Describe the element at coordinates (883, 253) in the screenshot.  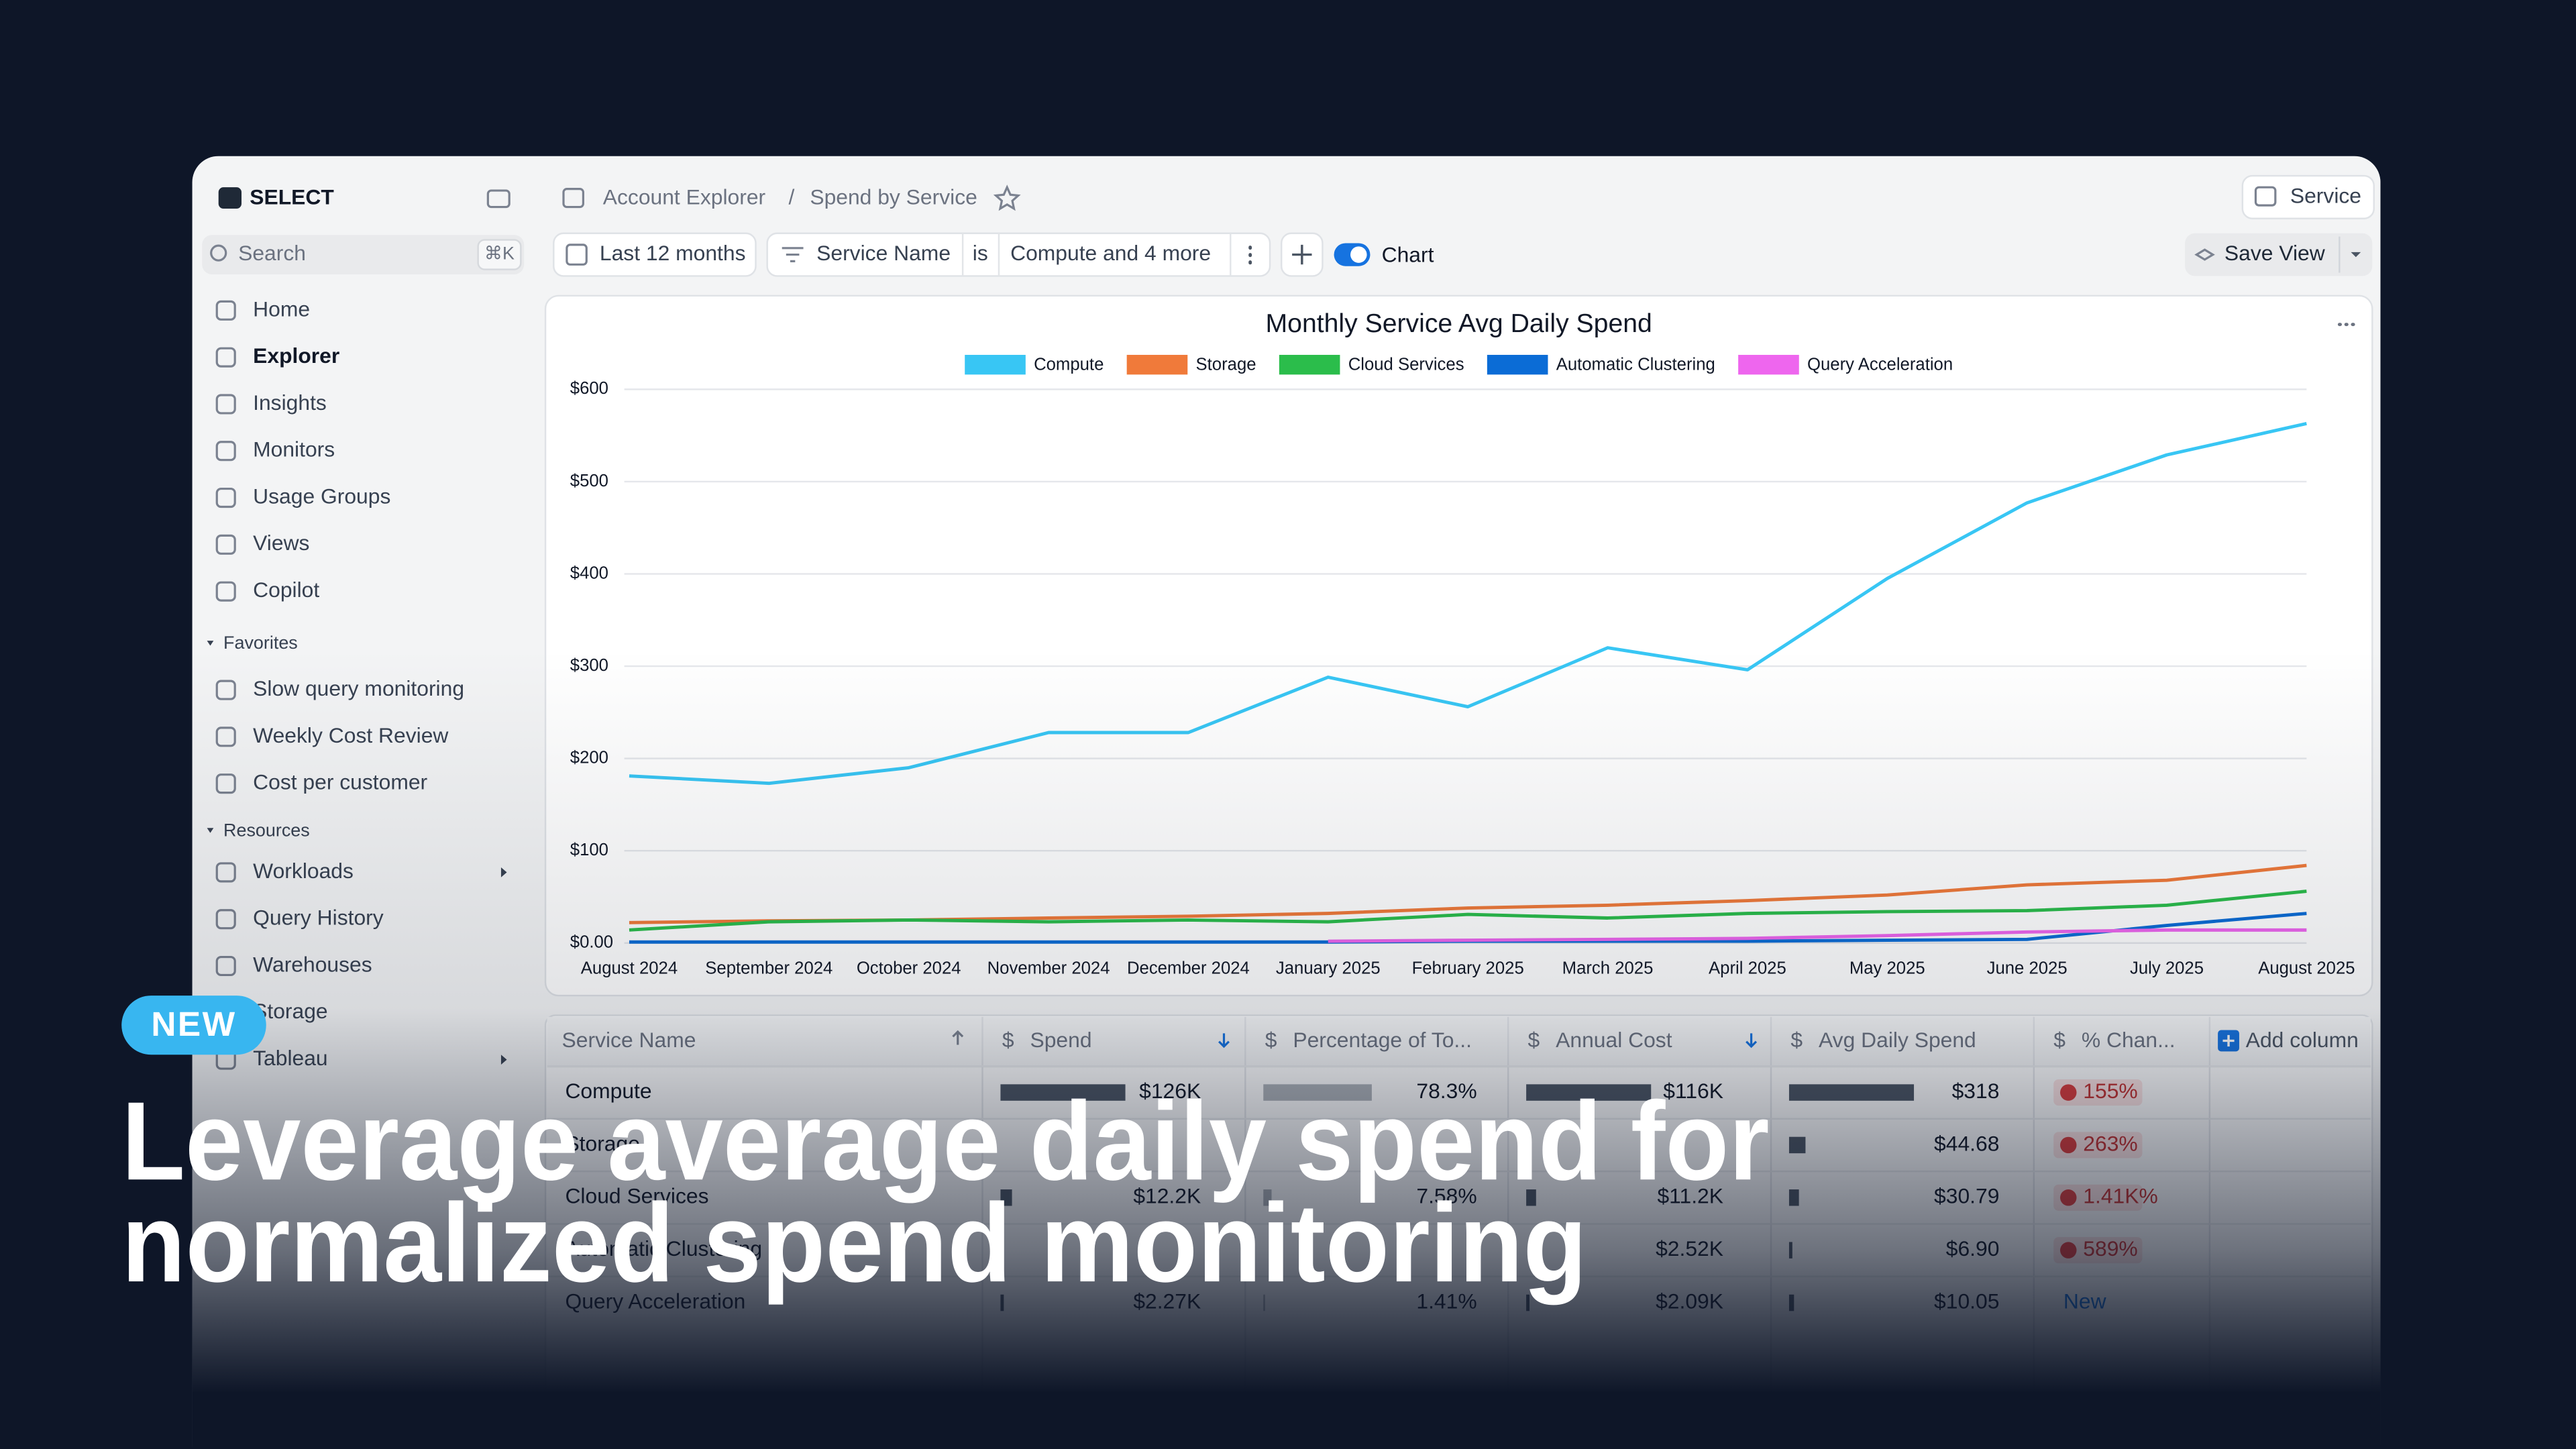
I see `filter-field: Service Name` at that location.